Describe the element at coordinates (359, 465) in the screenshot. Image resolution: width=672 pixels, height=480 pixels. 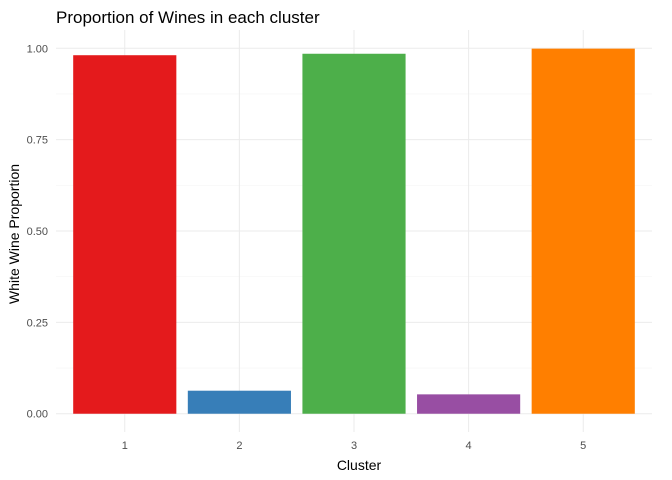
I see `x-axis-title: Cluster` at that location.